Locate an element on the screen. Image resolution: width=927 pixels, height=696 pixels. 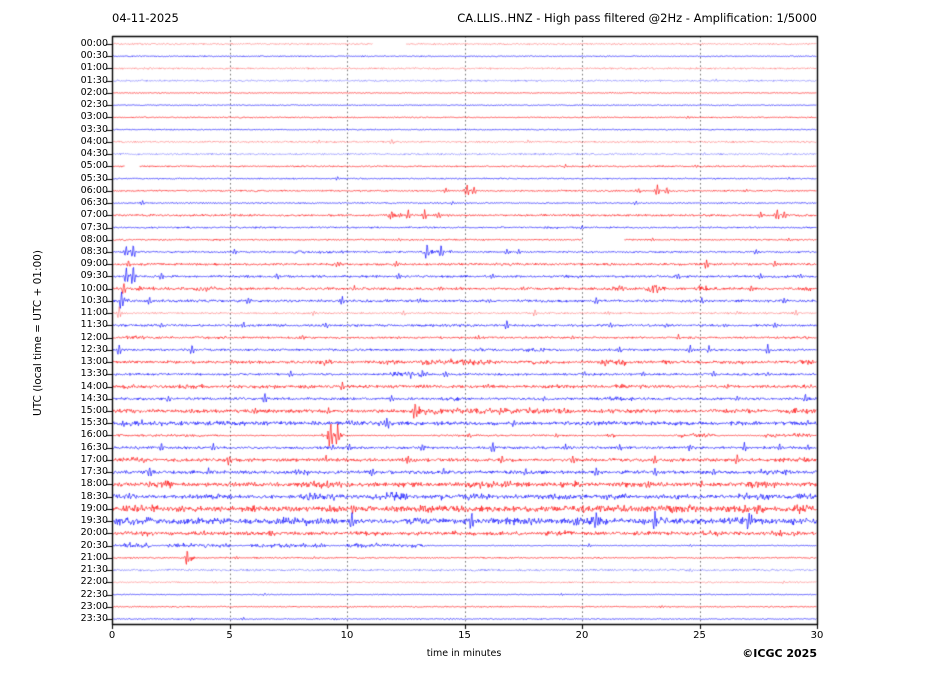
x-tick-label: 0 is located at coordinates (112, 635).